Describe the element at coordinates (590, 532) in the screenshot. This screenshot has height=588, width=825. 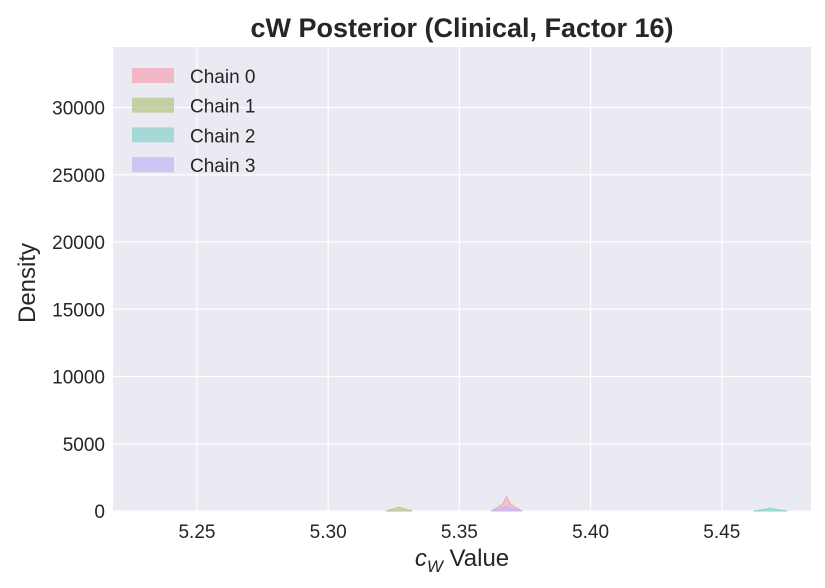
I see `x-tick-label: 5.40` at that location.